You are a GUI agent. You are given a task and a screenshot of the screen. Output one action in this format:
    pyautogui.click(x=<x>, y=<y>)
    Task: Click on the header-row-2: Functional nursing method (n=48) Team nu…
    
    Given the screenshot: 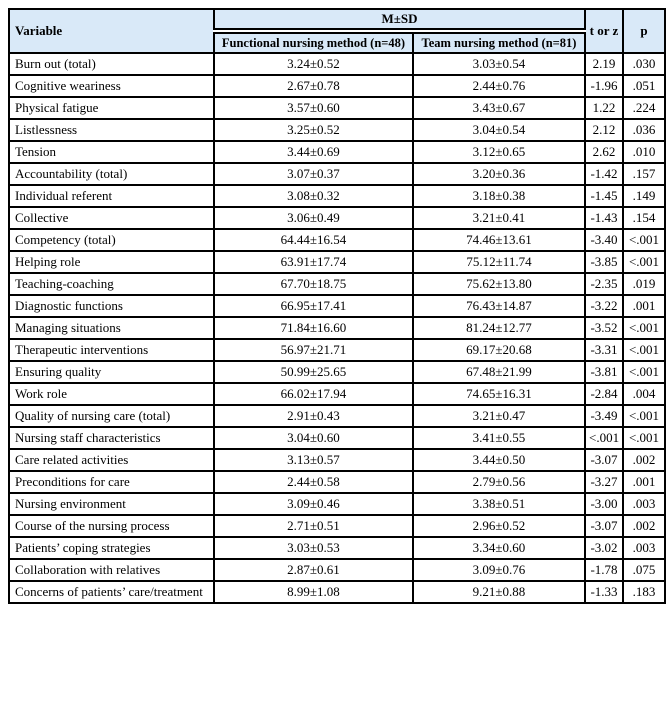 What is the action you would take?
    pyautogui.click(x=337, y=42)
    